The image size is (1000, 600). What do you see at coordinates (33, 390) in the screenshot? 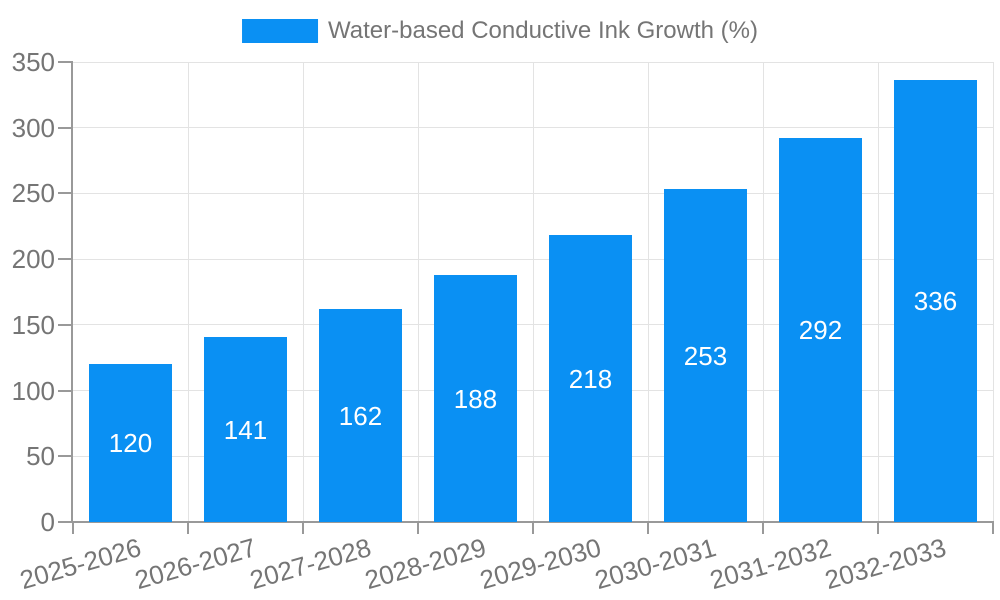
I see `y-axis-tick-label: 100` at bounding box center [33, 390].